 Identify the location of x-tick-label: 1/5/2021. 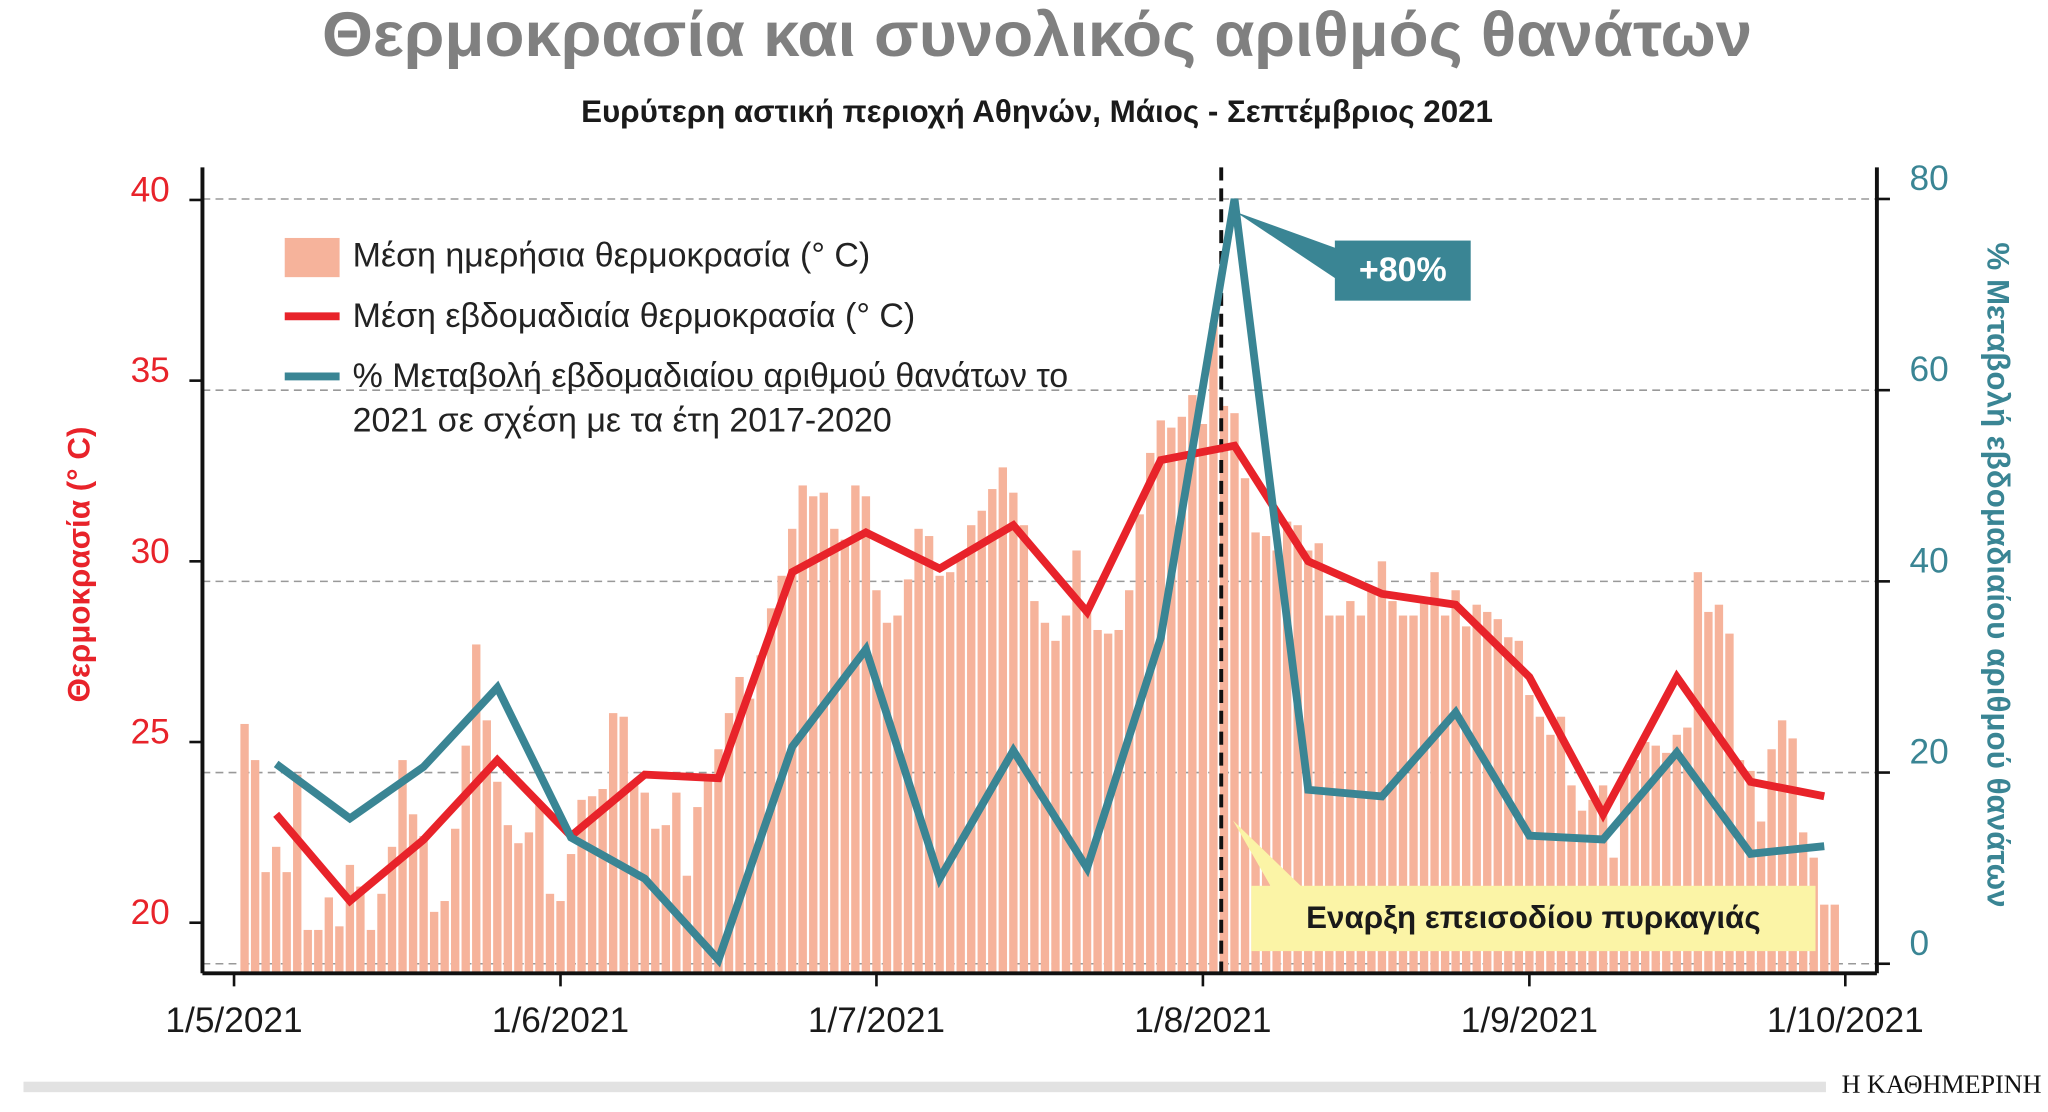
(233, 1020).